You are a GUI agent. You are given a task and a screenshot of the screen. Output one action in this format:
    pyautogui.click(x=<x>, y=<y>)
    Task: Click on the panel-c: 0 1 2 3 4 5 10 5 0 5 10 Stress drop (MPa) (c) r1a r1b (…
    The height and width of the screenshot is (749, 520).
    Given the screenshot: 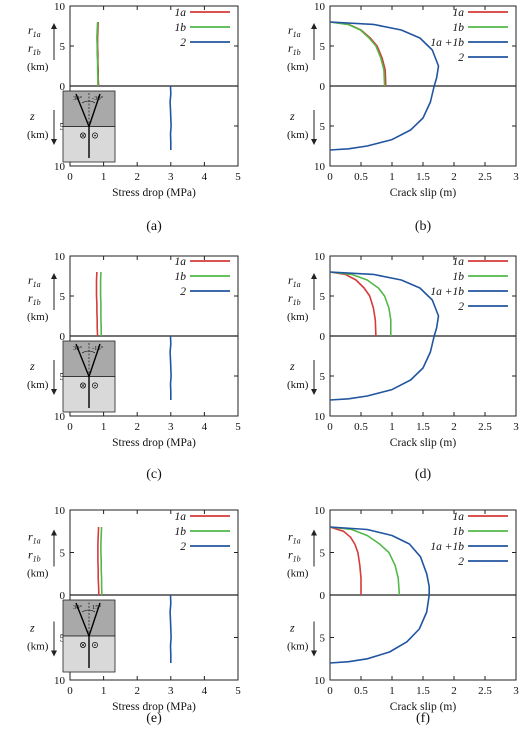 What is the action you would take?
    pyautogui.click(x=134, y=366)
    